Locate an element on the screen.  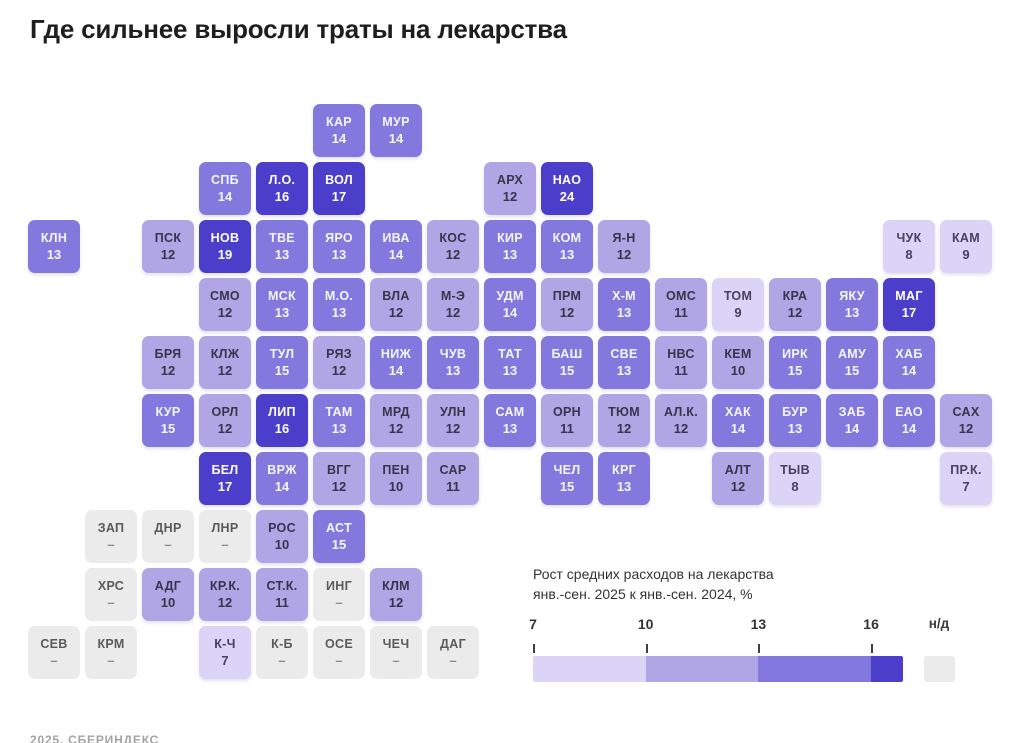
legend-title-line1: Рост средних расходов на лекарства is located at coordinates (653, 574).